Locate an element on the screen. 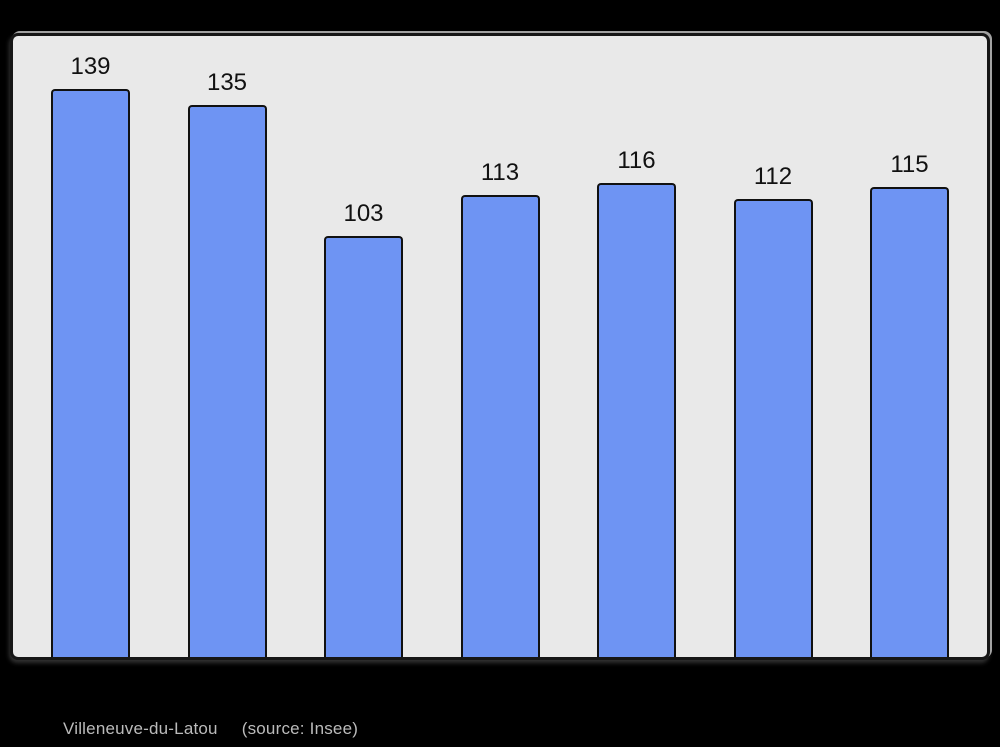 The image size is (1000, 747). bar-value-label: 115 is located at coordinates (909, 164).